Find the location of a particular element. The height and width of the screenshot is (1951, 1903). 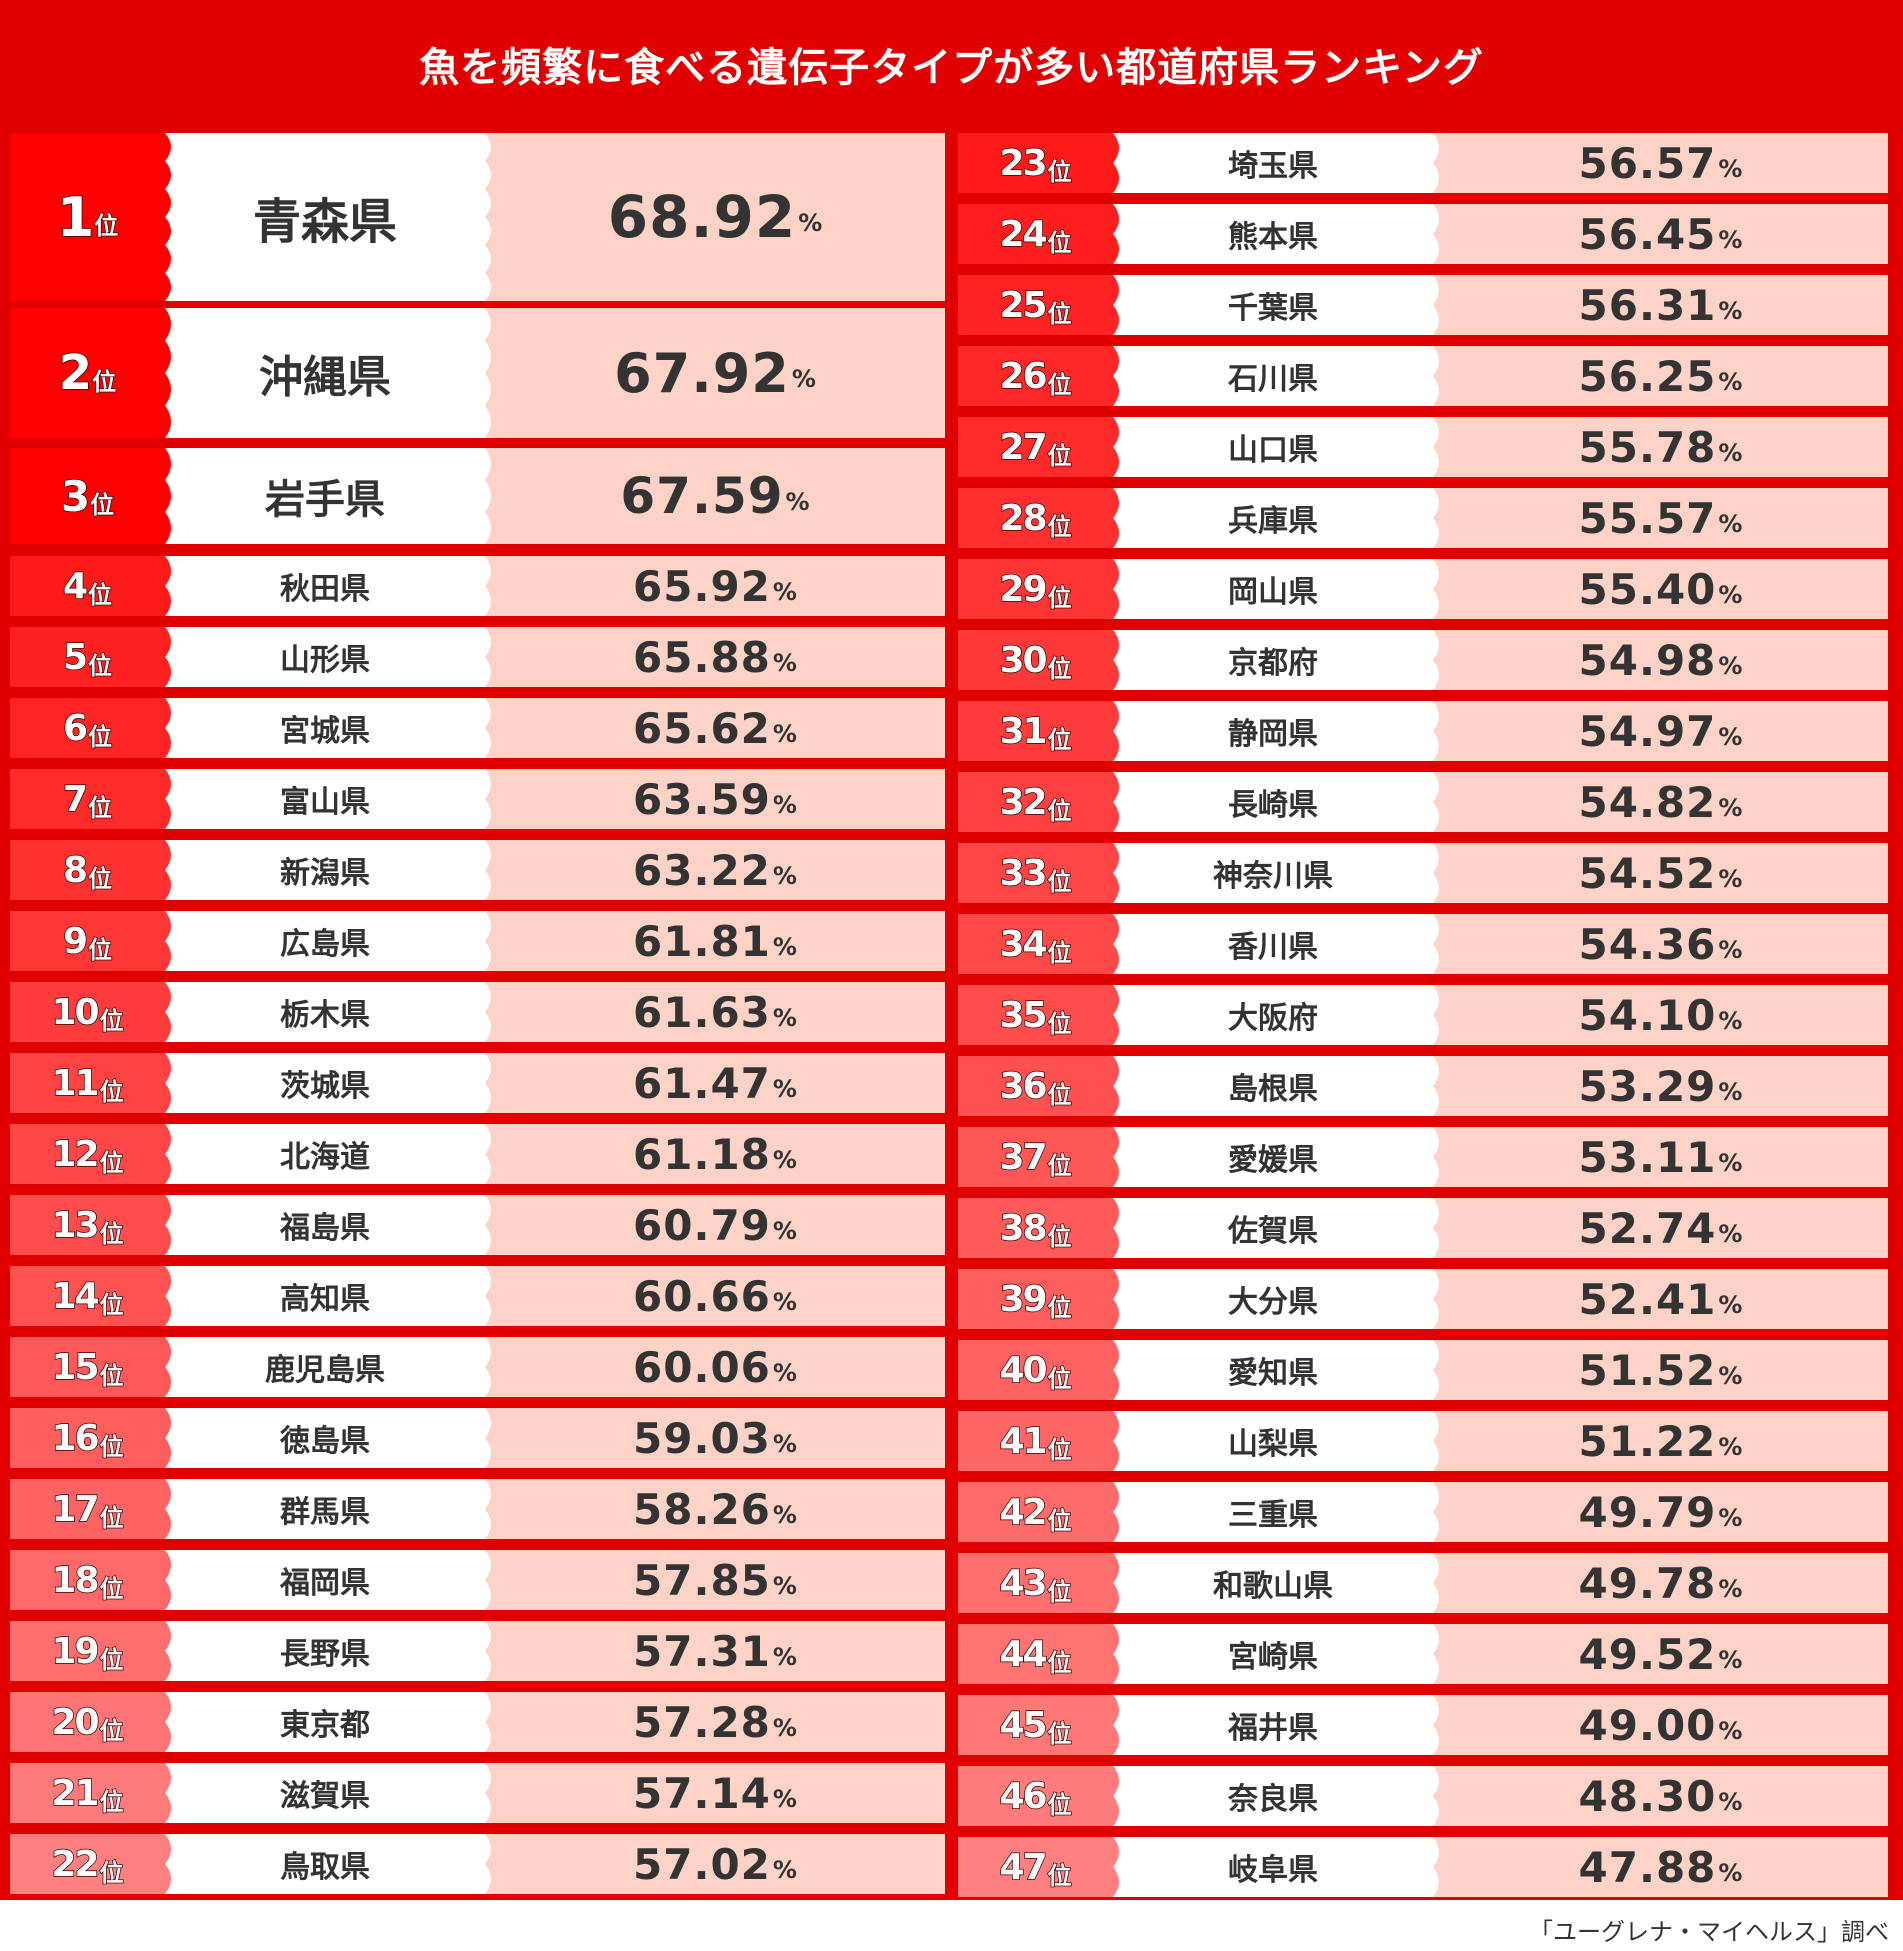

rank-number: 21 is located at coordinates (76, 1793).